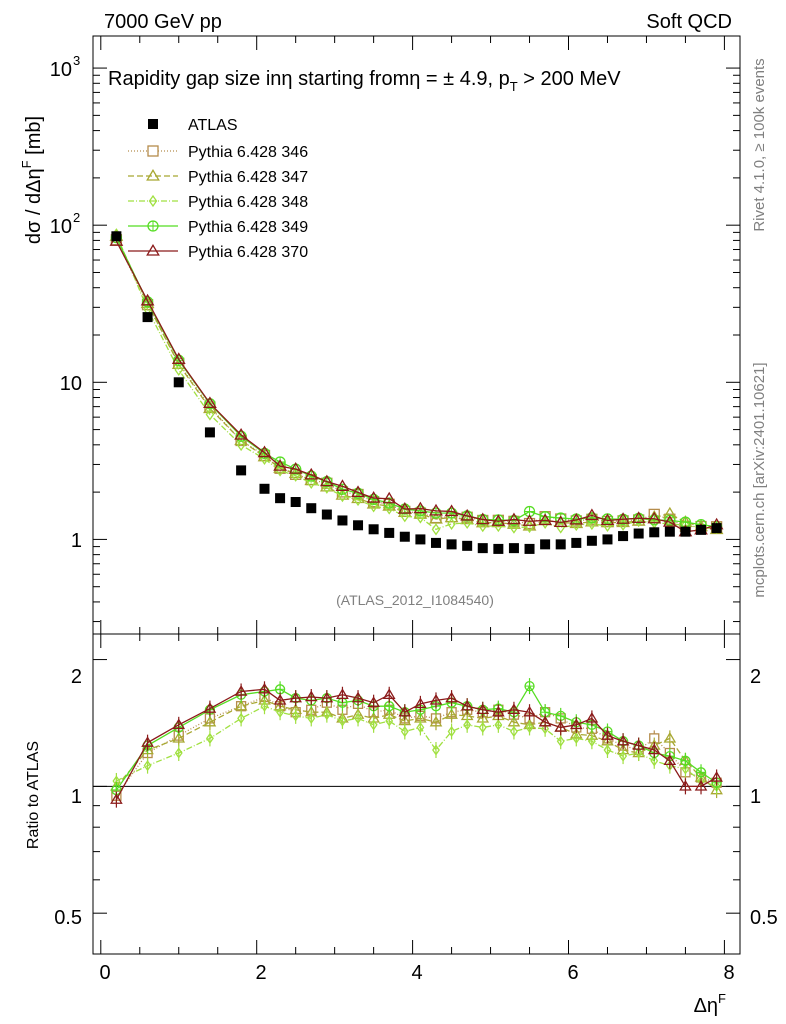 This screenshot has height=1024, width=786. What do you see at coordinates (76, 217) in the screenshot?
I see `y-tick-label-100-exp: 2` at bounding box center [76, 217].